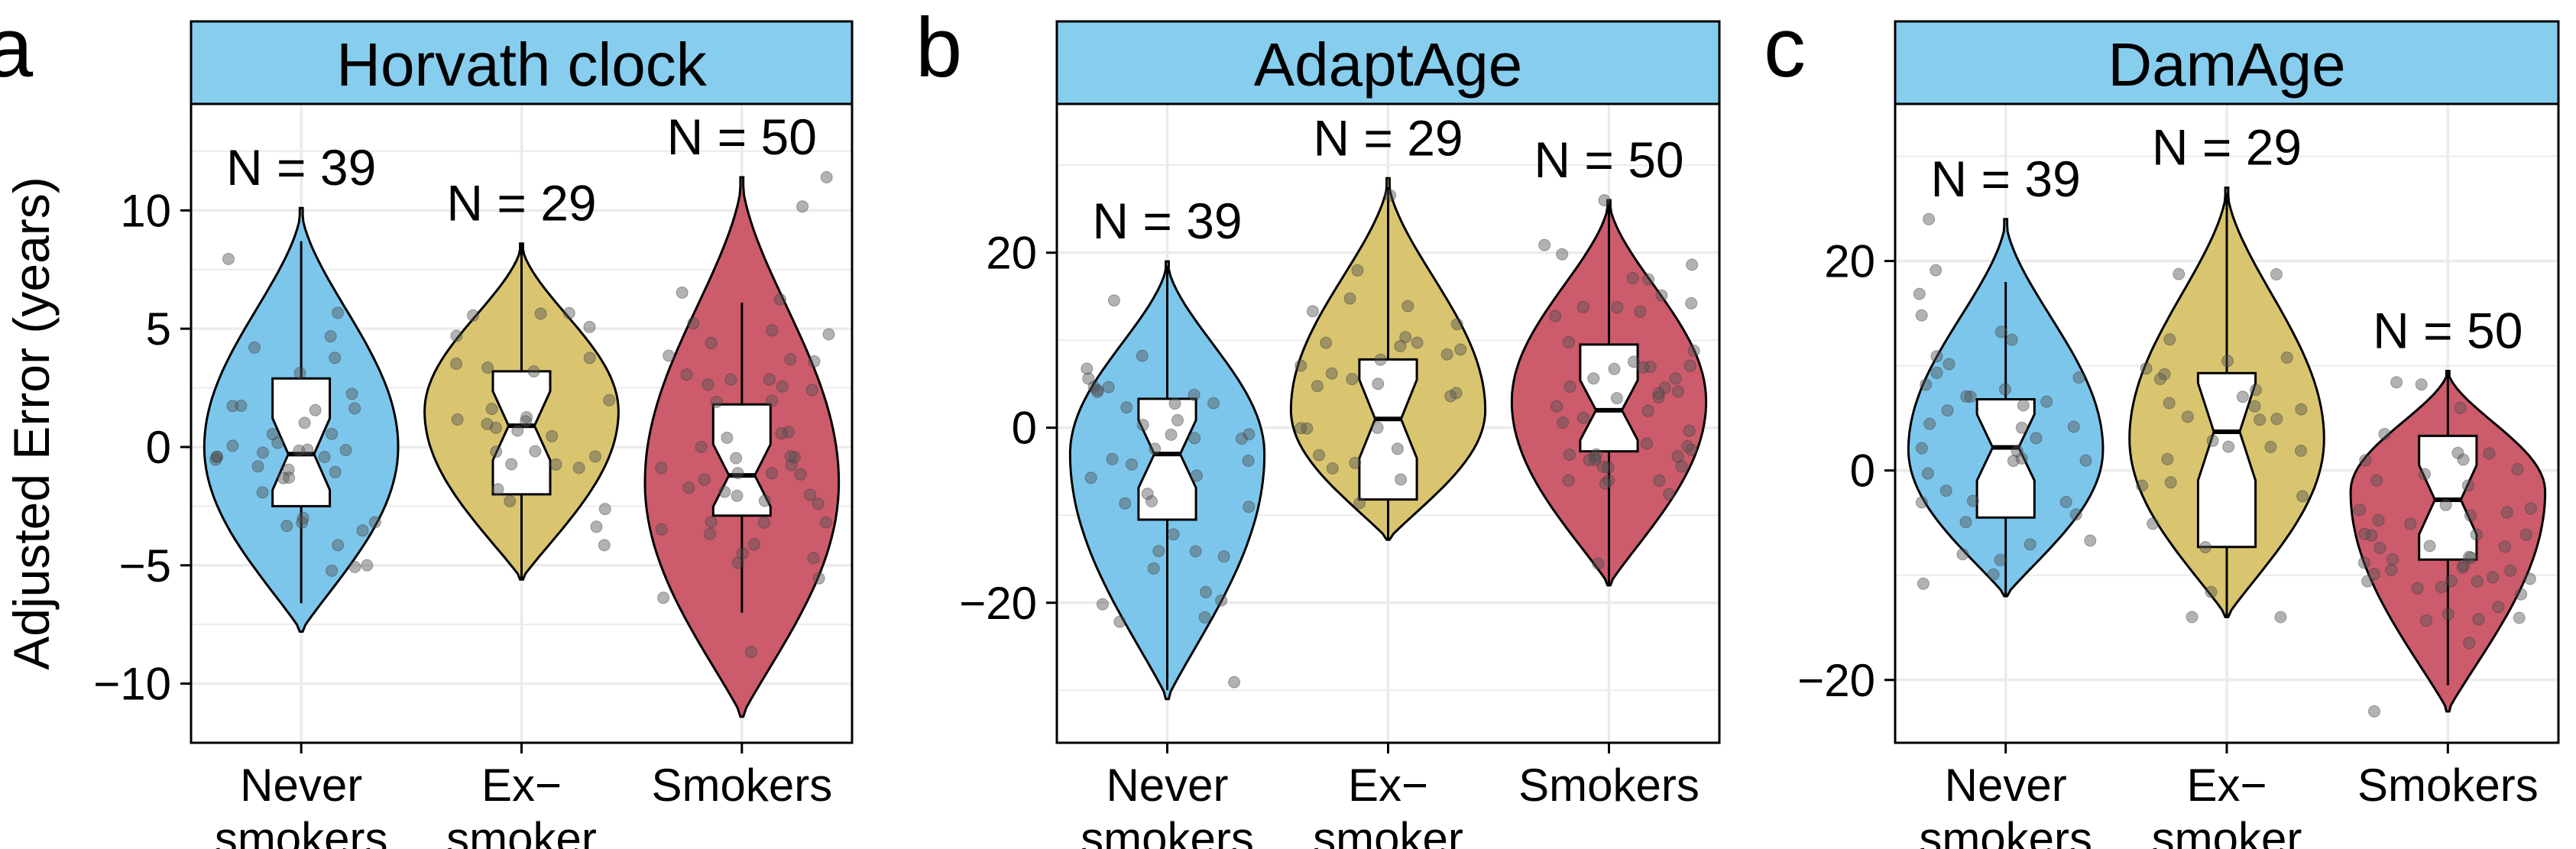 This screenshot has width=2576, height=849. I want to click on y-tick-label: −20, so click(998, 603).